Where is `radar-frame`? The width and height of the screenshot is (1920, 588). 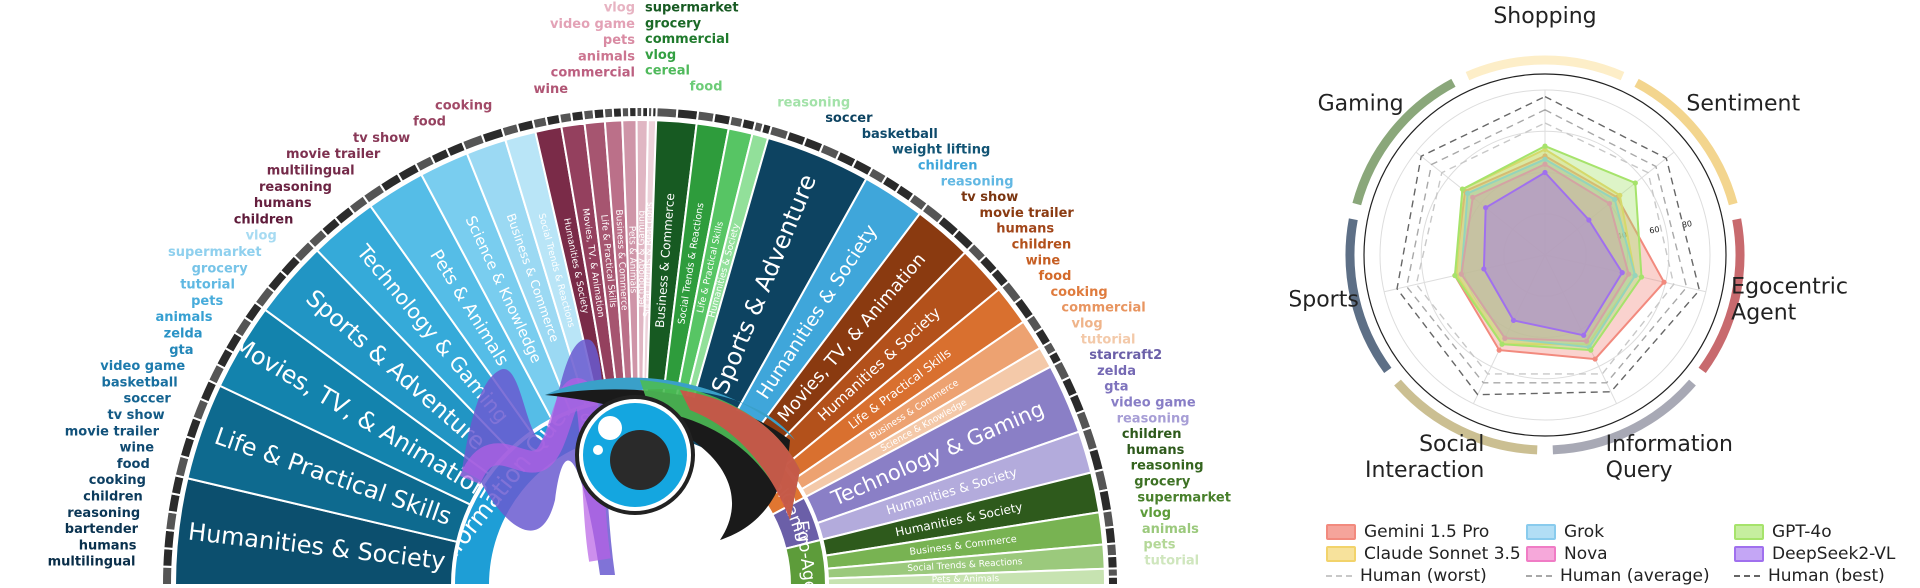
radar-frame is located at coordinates (1545, 255).